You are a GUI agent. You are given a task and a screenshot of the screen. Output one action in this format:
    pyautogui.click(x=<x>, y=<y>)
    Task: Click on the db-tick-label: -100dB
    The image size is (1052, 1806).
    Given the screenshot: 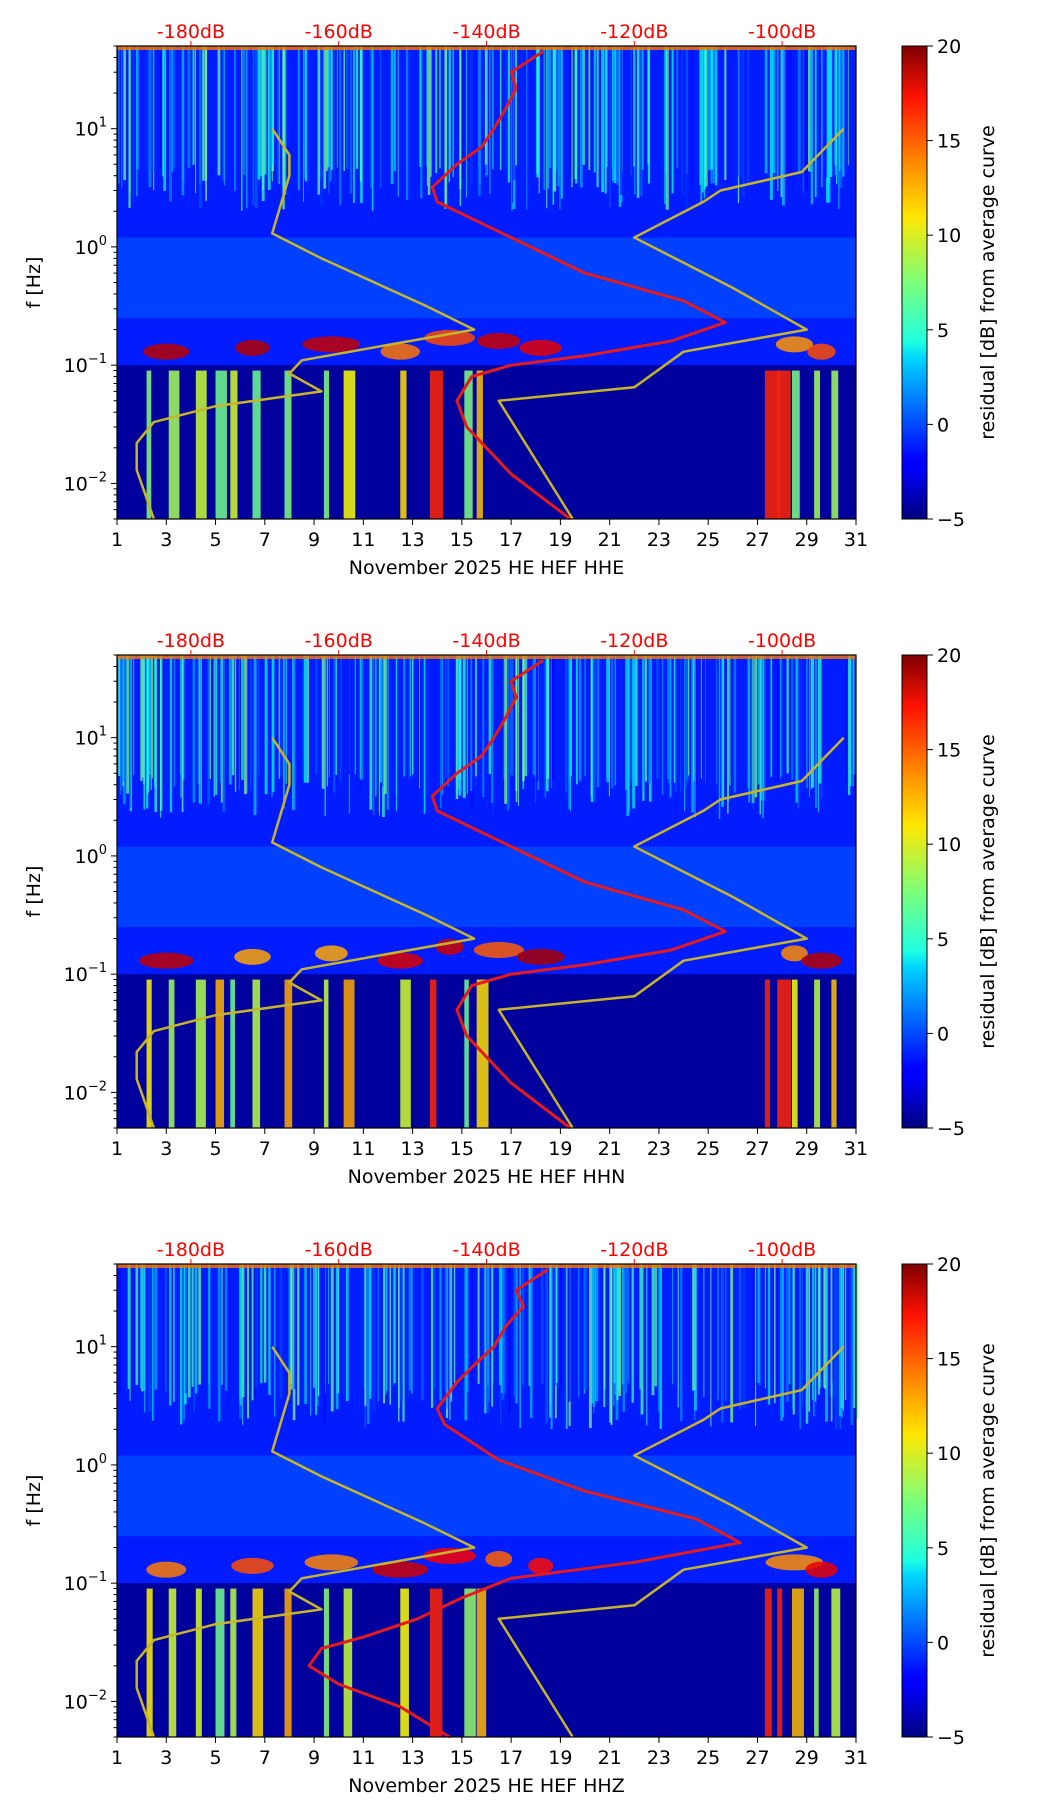 What is the action you would take?
    pyautogui.click(x=782, y=641)
    